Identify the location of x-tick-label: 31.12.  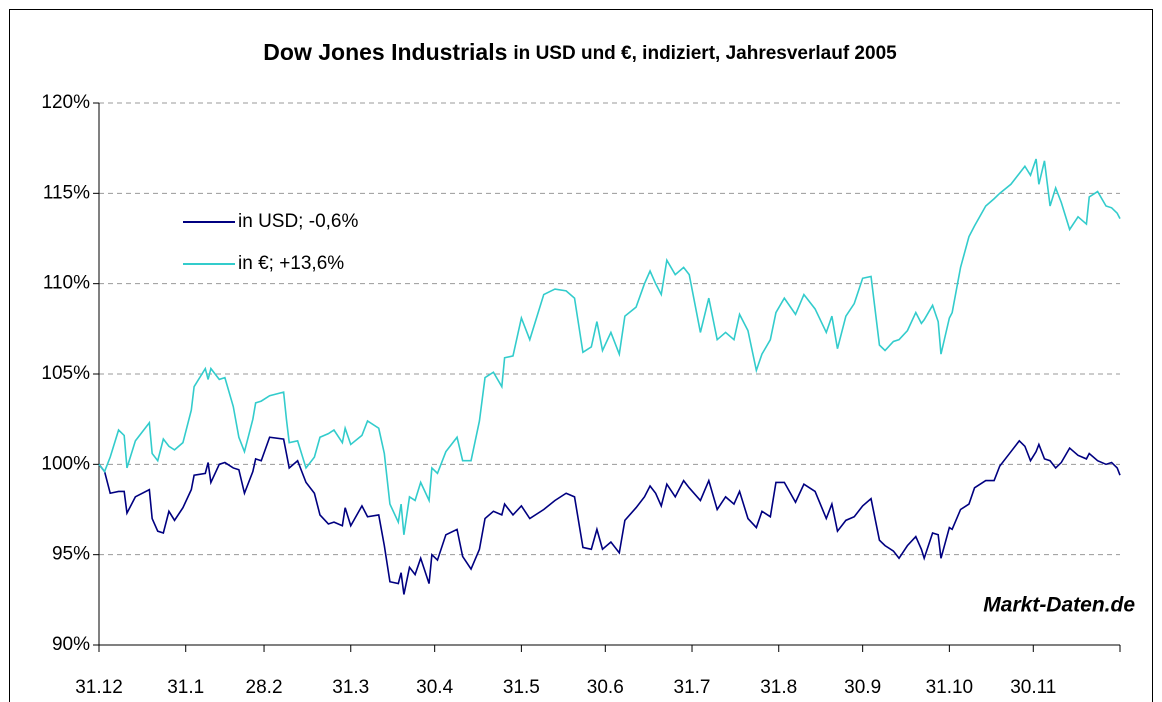
(99, 687).